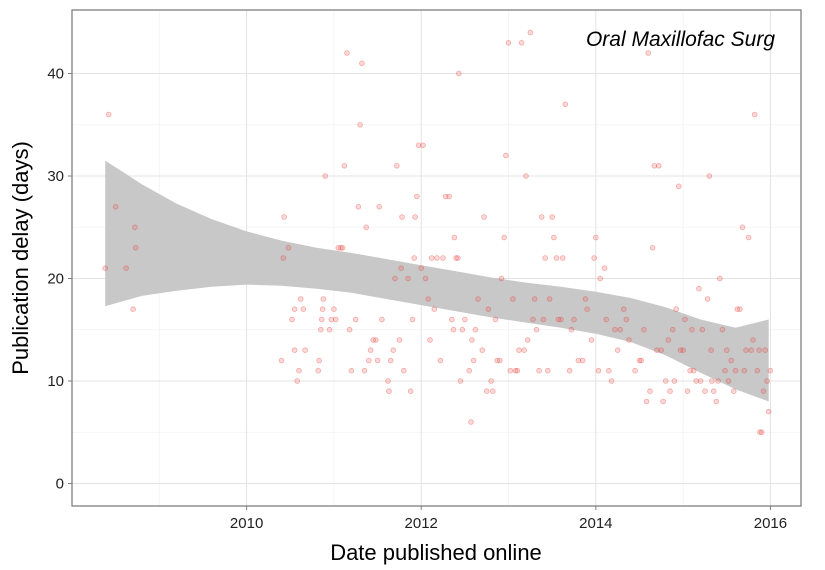  What do you see at coordinates (246, 523) in the screenshot?
I see `x-tick-label: 2010` at bounding box center [246, 523].